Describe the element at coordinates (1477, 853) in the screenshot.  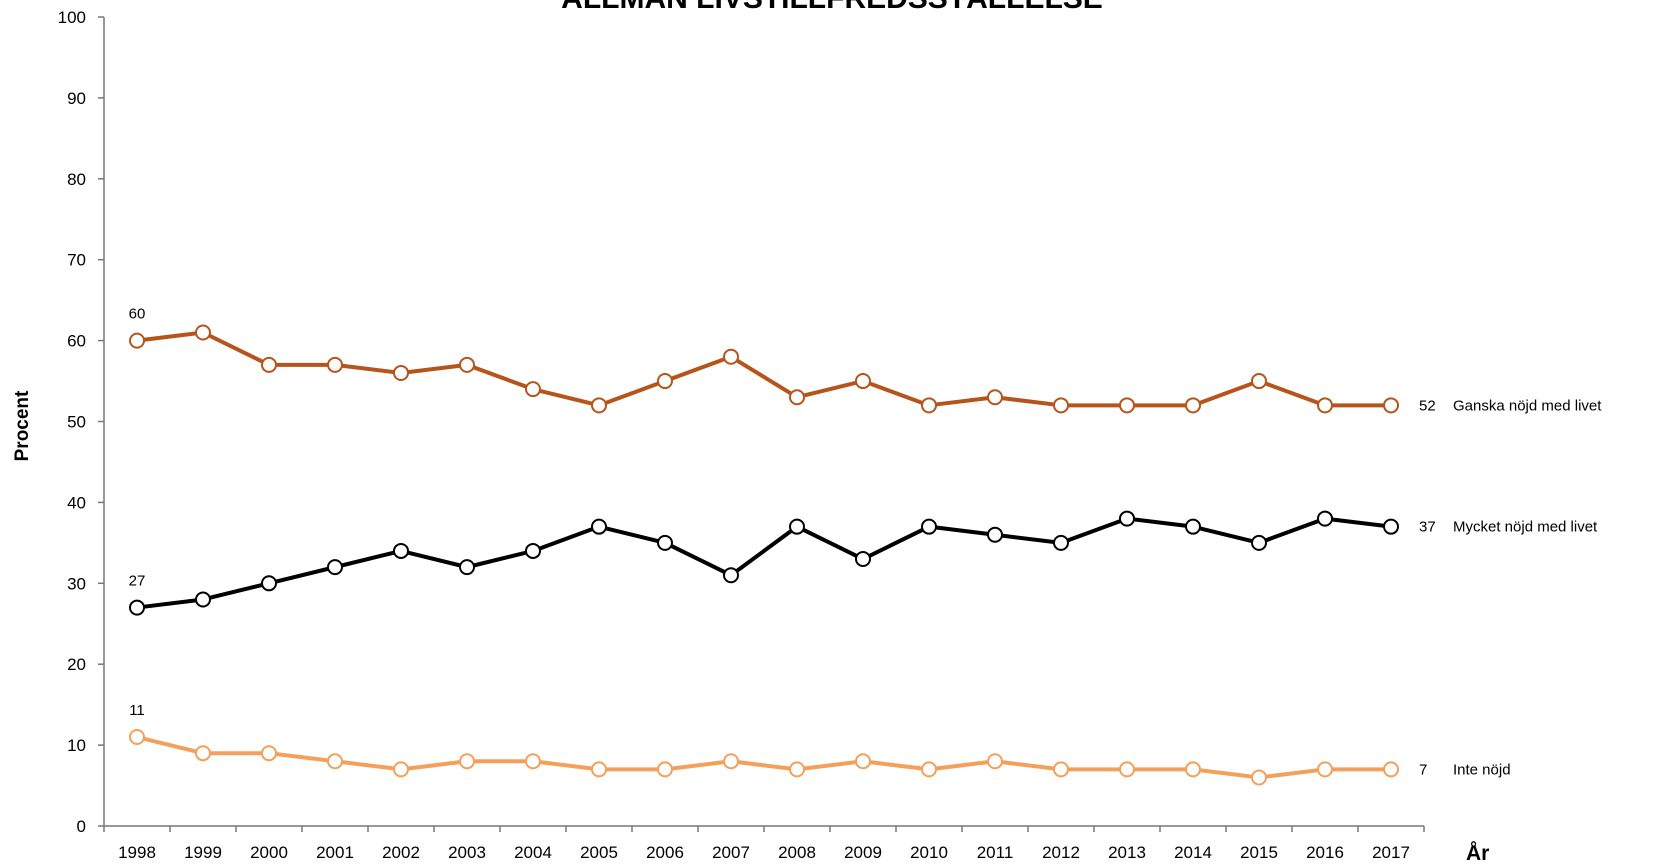
I see `x-axis-title: År` at that location.